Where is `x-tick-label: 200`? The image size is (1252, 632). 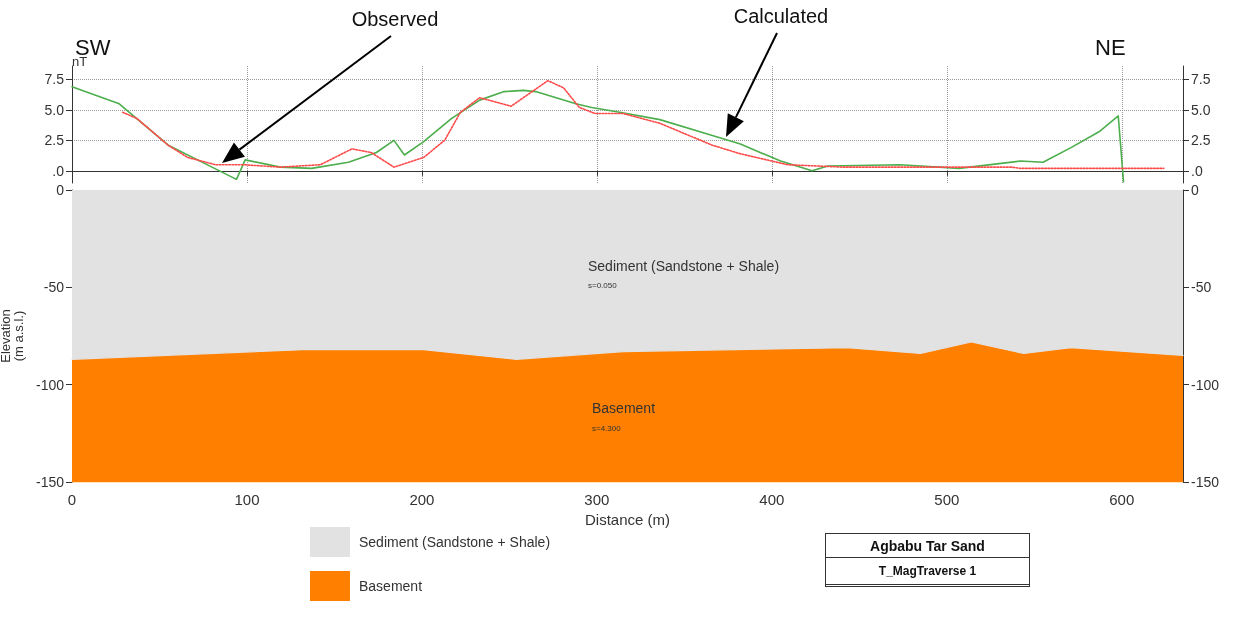 x-tick-label: 200 is located at coordinates (422, 499).